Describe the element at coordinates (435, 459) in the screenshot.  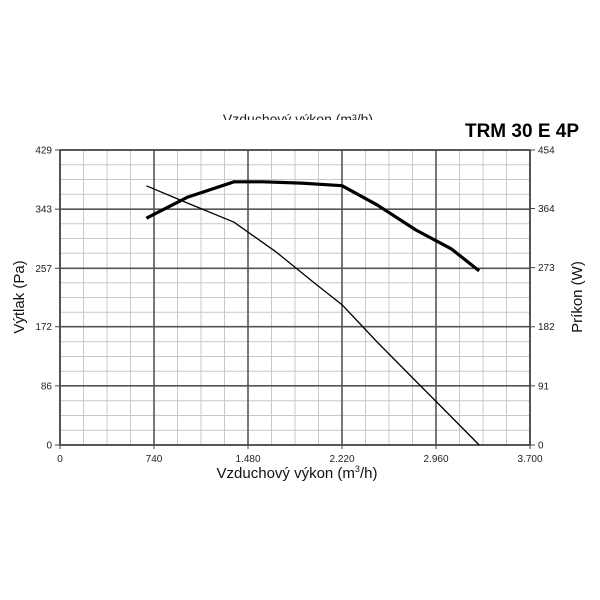
I see `x-tick-label: 2.960` at that location.